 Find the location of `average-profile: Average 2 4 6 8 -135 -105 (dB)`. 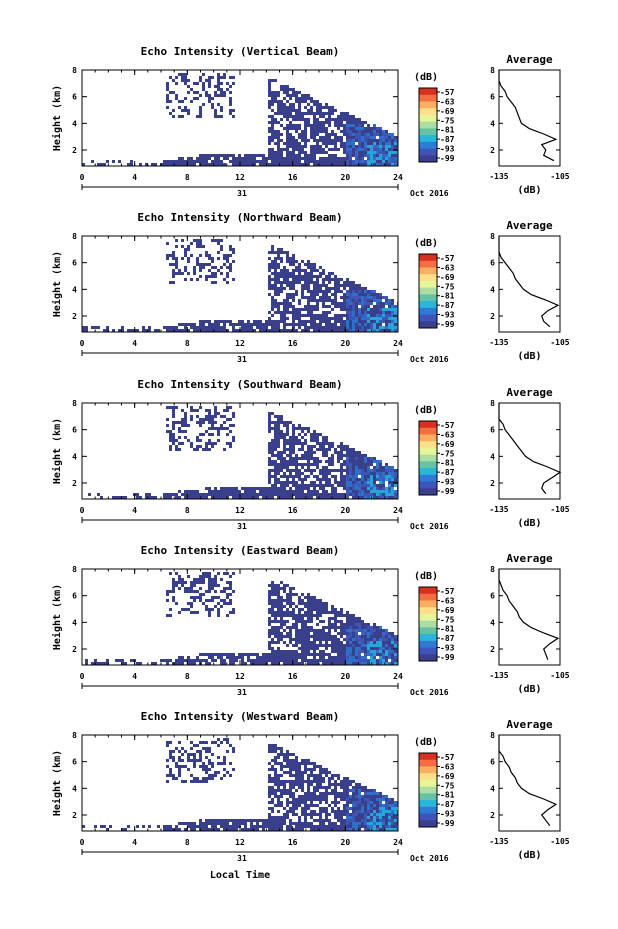

average-profile: Average 2 4 6 8 -135 -105 (dB) is located at coordinates (529, 290).